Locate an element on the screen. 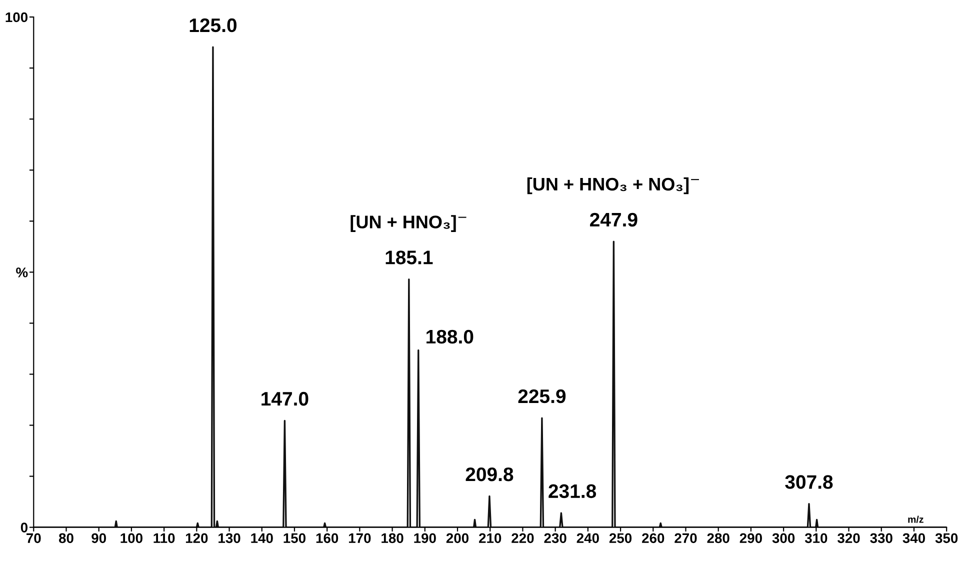  x-tick-label: 250 is located at coordinates (620, 538).